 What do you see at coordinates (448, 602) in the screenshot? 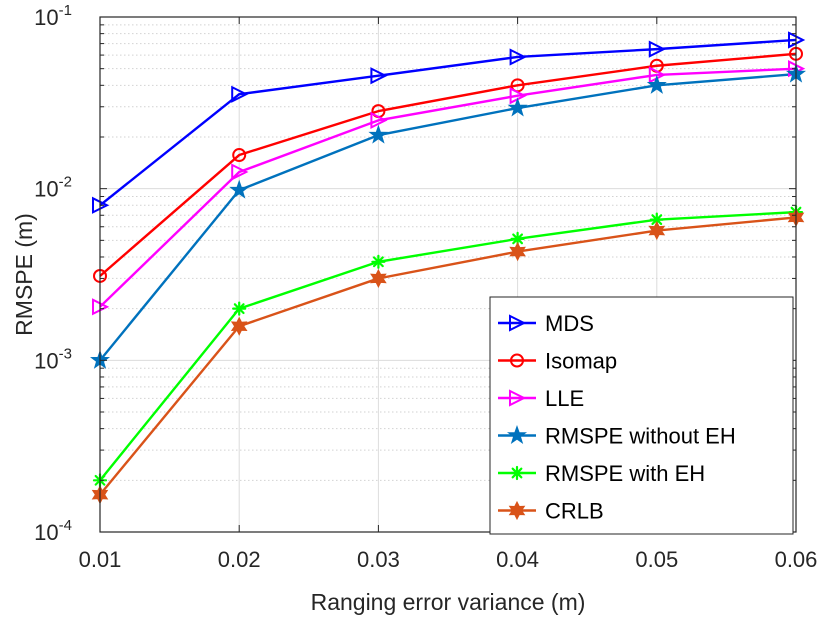
I see `x-axis-label: Ranging error variance (m)` at bounding box center [448, 602].